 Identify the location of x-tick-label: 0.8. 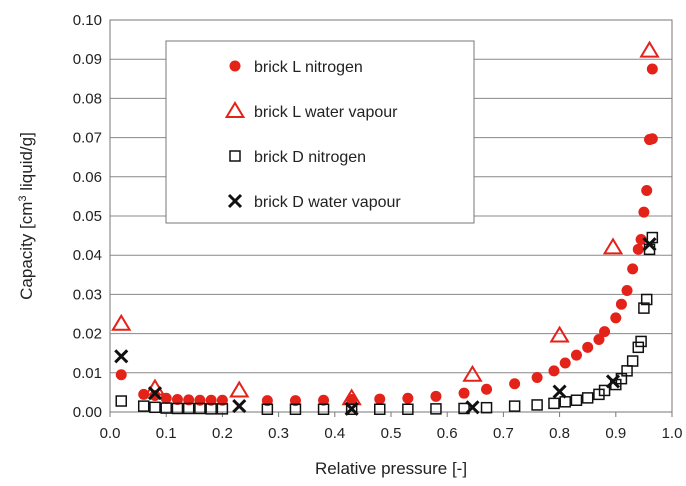
(559, 433).